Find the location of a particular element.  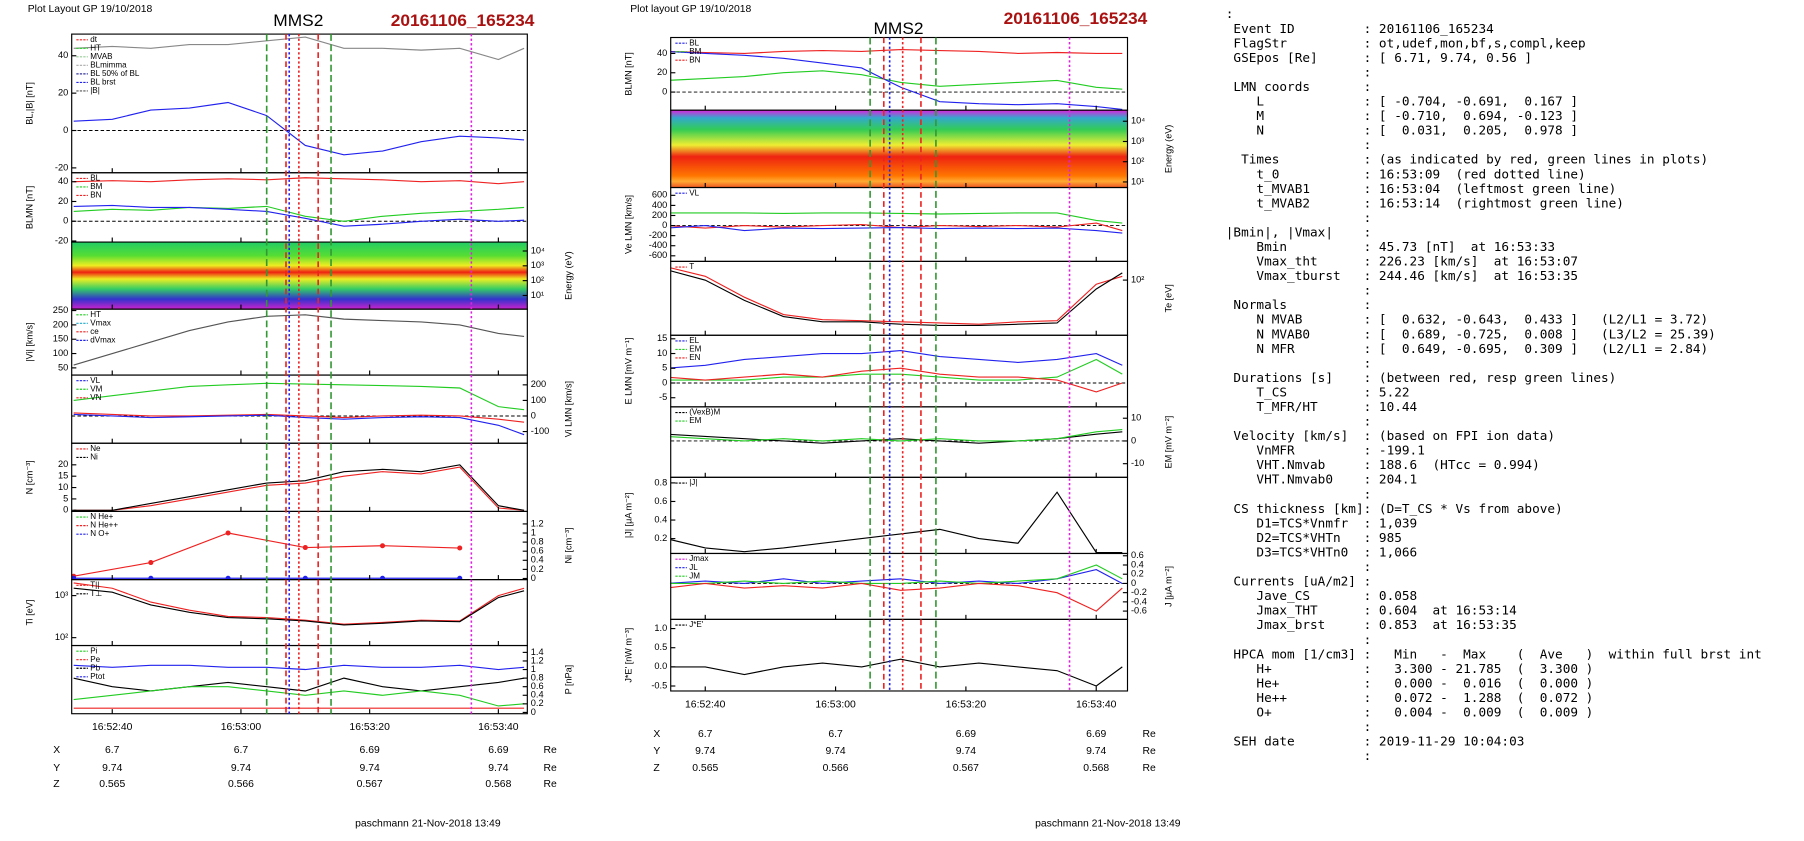

y-axis-label: Vi LMN [km/s] is located at coordinates (568, 409).